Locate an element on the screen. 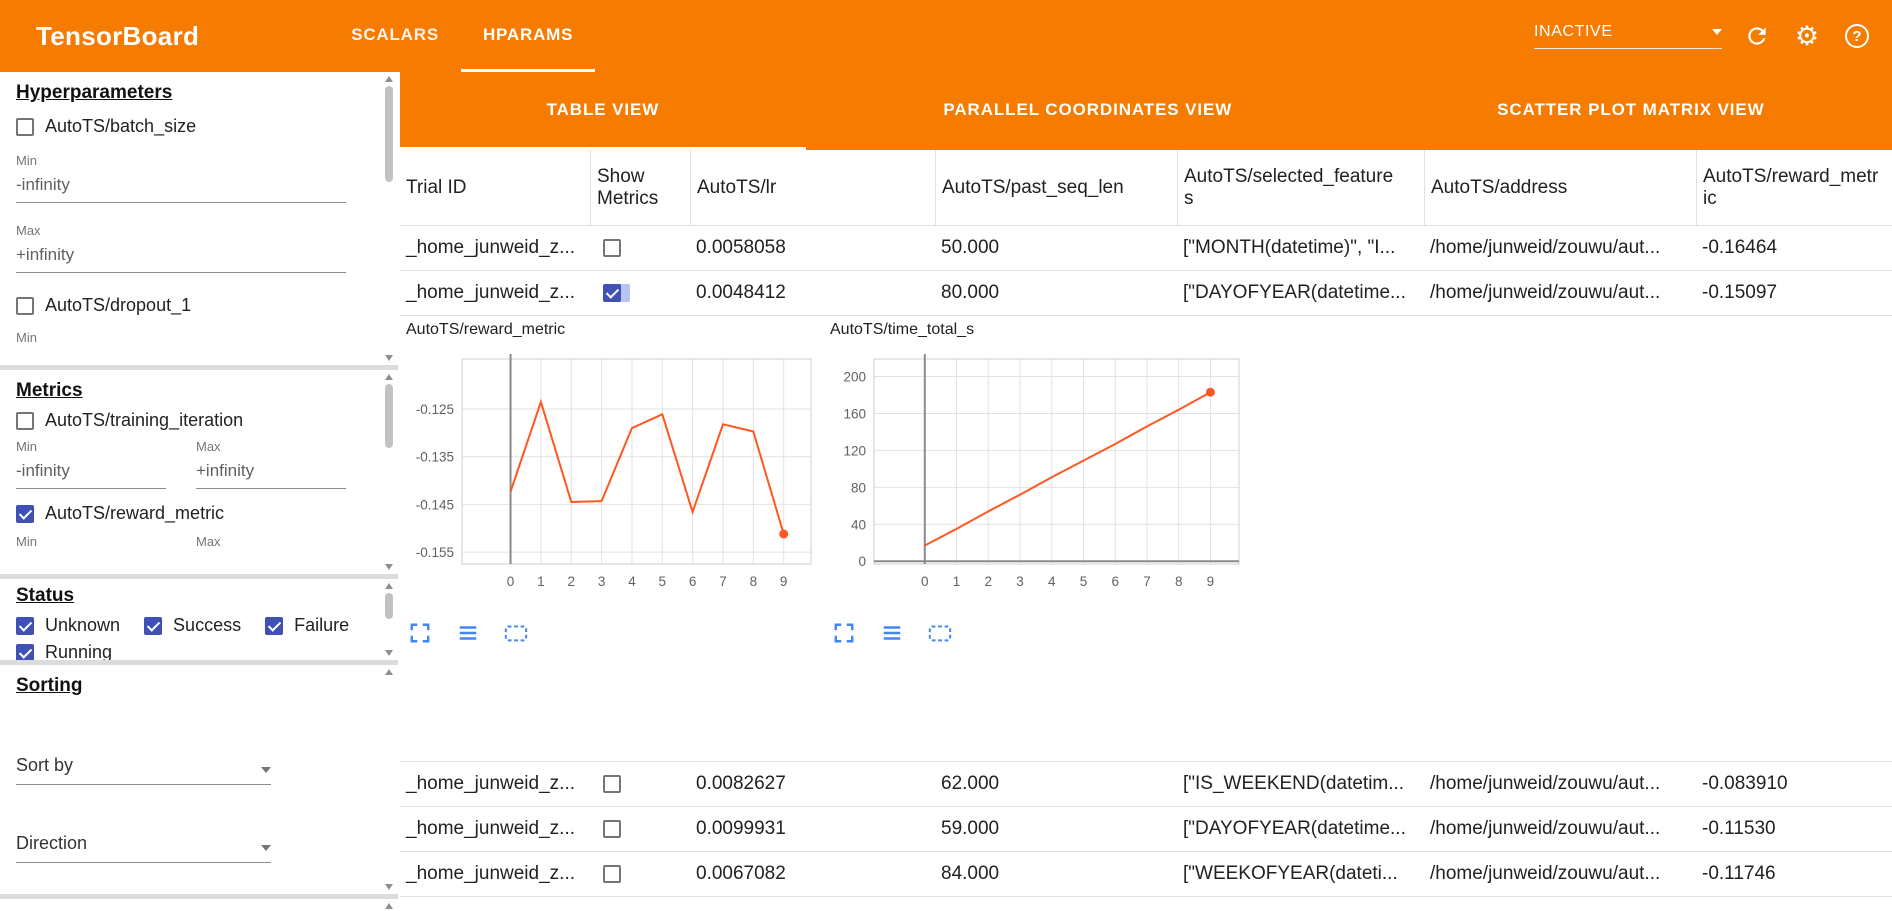 This screenshot has width=1892, height=911. help-icon: ? is located at coordinates (1857, 36).